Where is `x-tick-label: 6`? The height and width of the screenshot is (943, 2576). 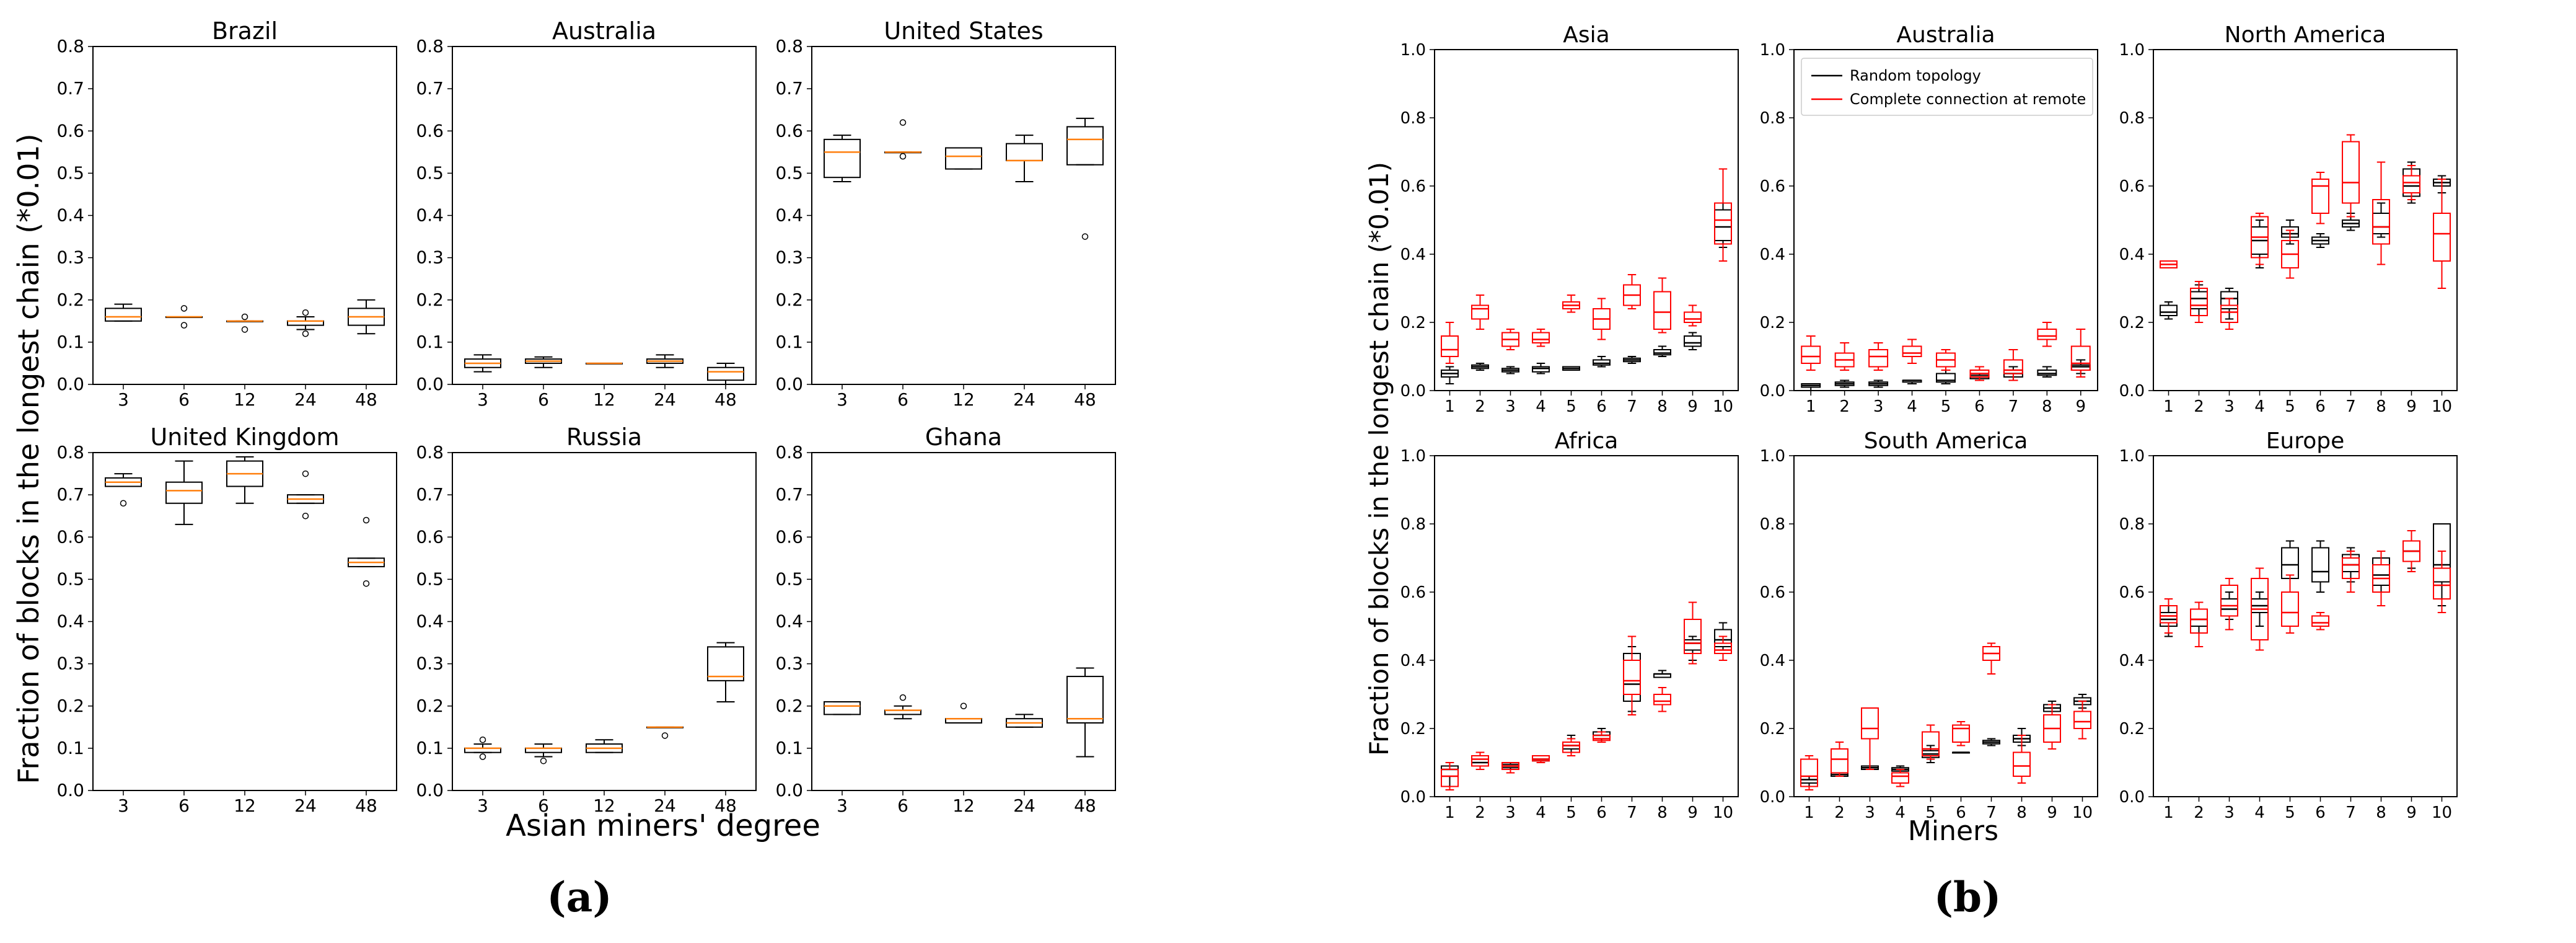
x-tick-label: 6 is located at coordinates (2321, 813).